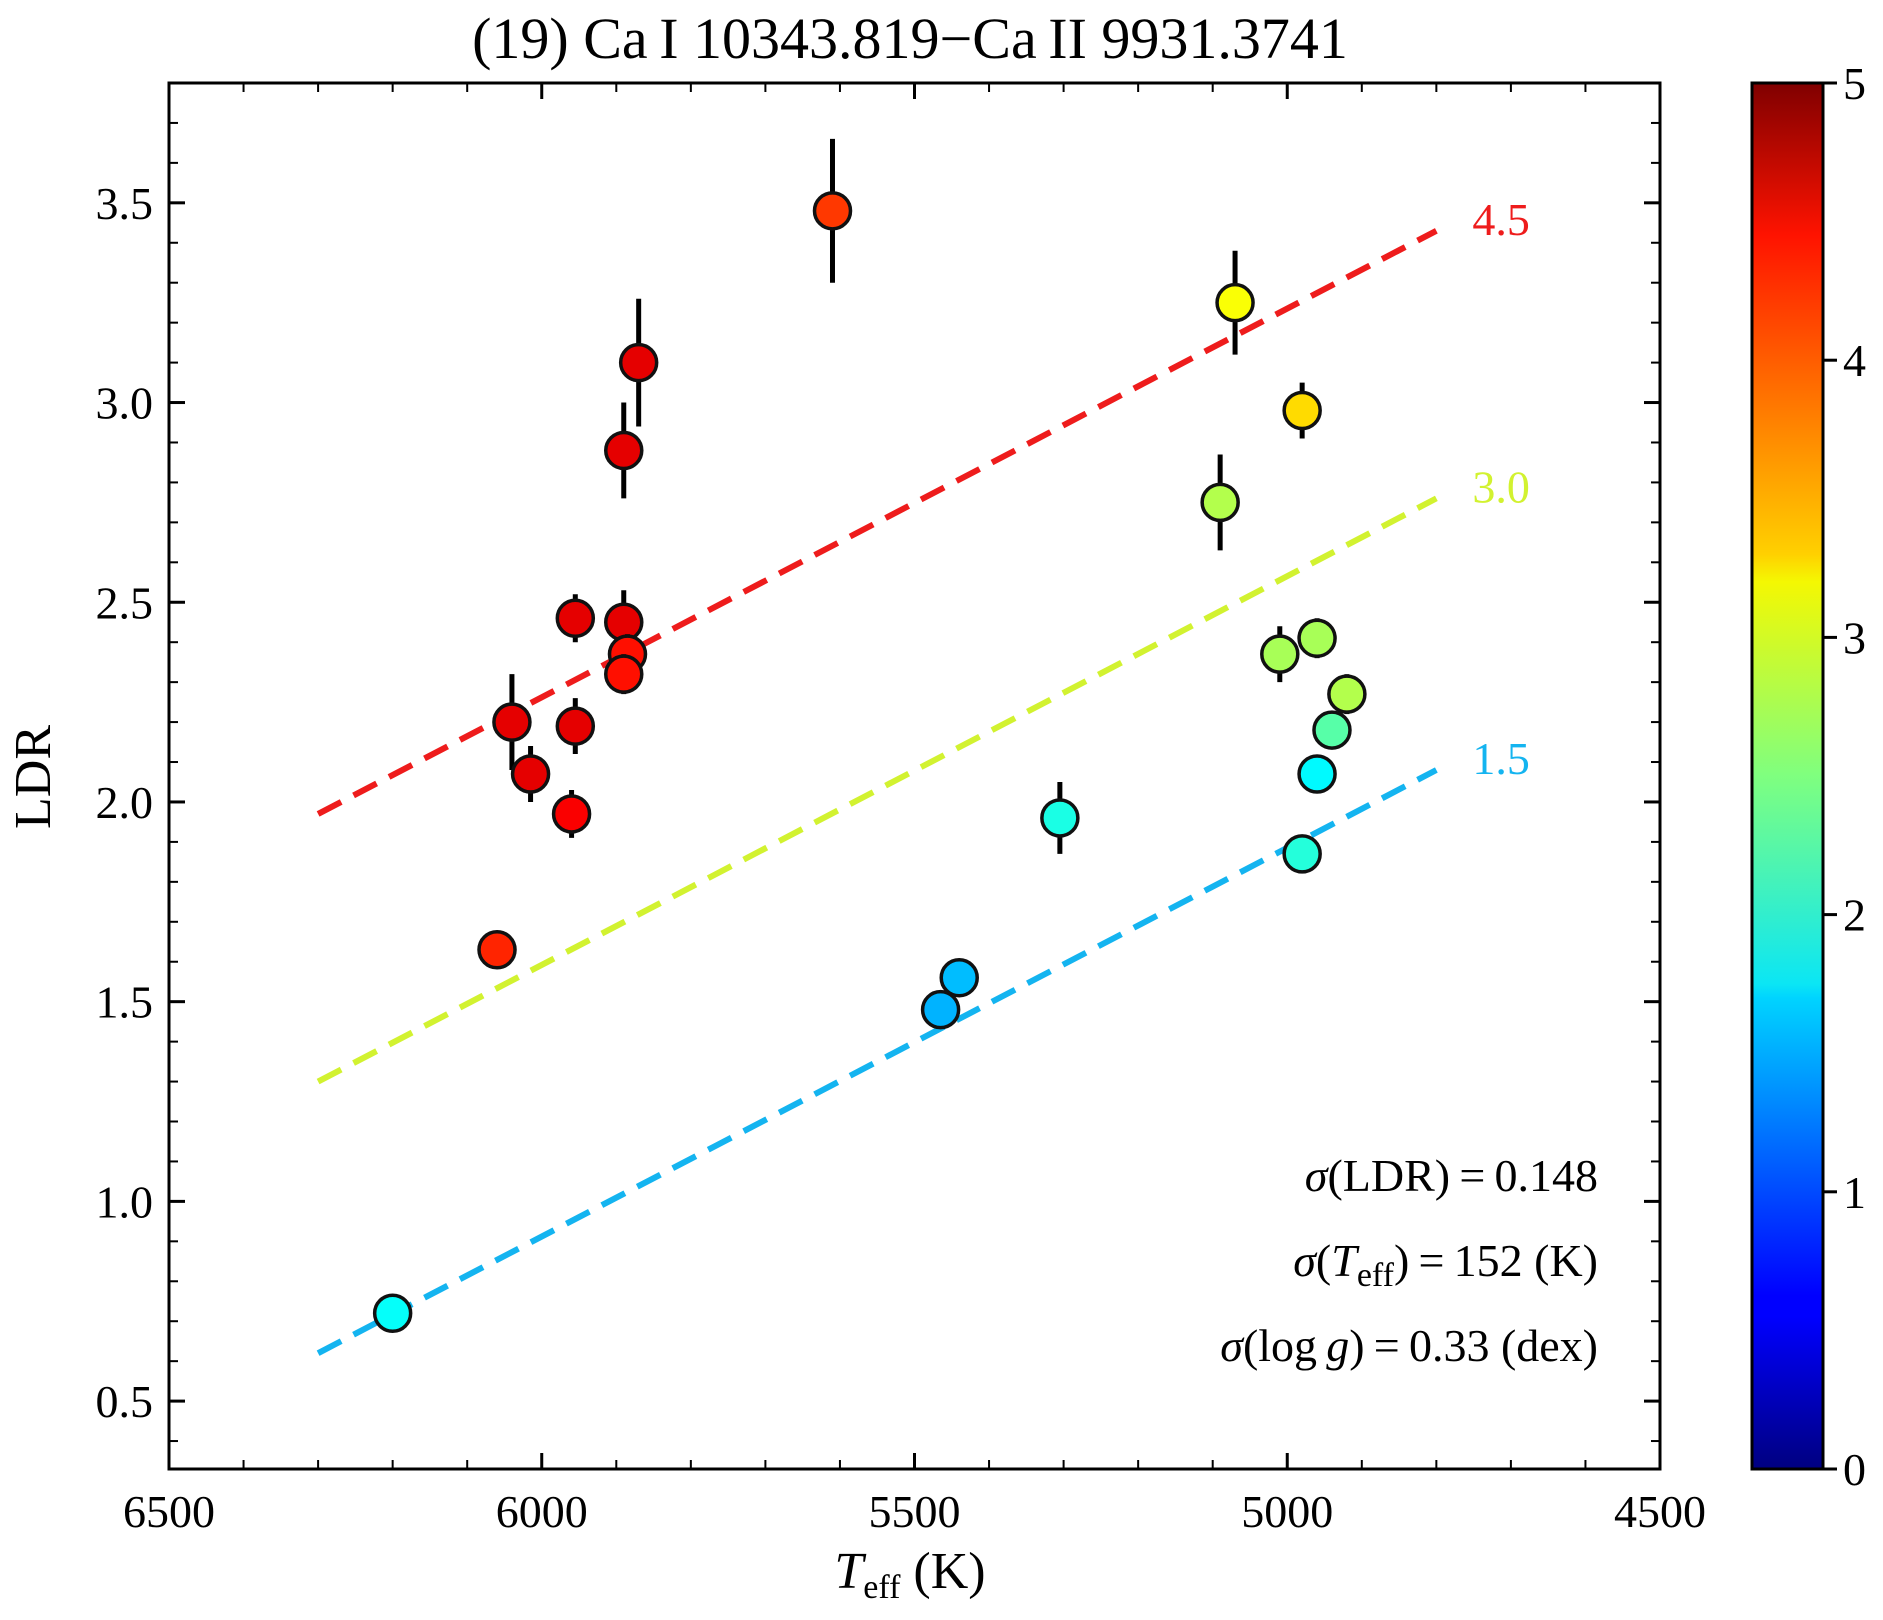  What do you see at coordinates (910, 38) in the screenshot?
I see `chart-title: (19) Ca I 10343.819−Ca II 9931.3741` at bounding box center [910, 38].